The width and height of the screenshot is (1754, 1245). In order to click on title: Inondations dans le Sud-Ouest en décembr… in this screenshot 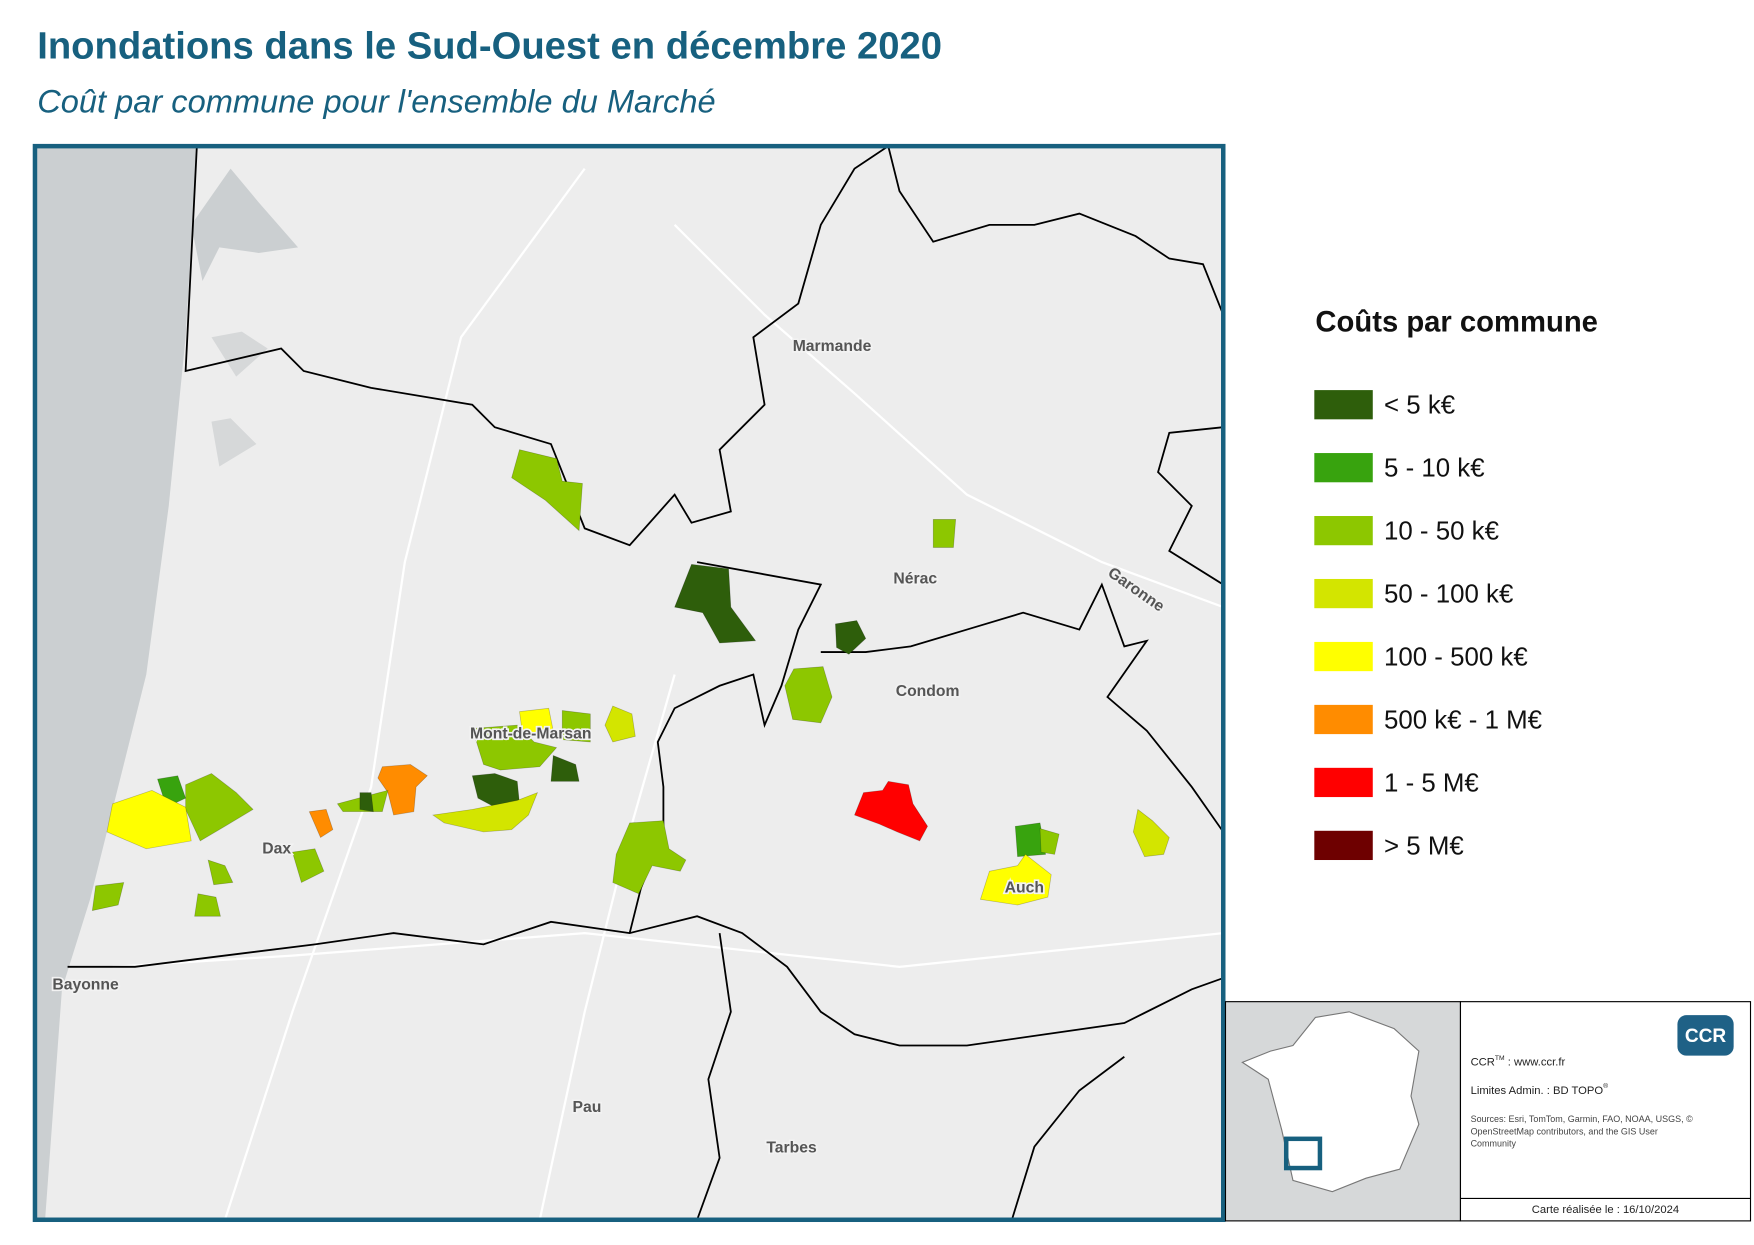, I will do `click(489, 45)`.